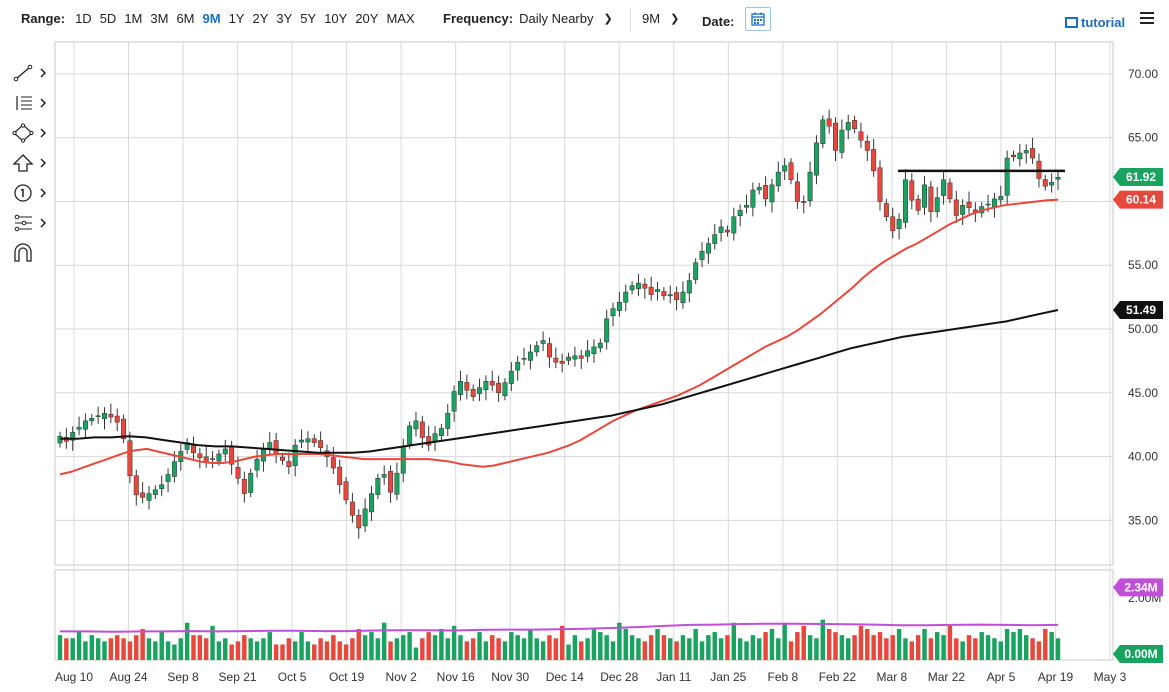  What do you see at coordinates (260, 18) in the screenshot?
I see `range-button-2y: 2Y` at bounding box center [260, 18].